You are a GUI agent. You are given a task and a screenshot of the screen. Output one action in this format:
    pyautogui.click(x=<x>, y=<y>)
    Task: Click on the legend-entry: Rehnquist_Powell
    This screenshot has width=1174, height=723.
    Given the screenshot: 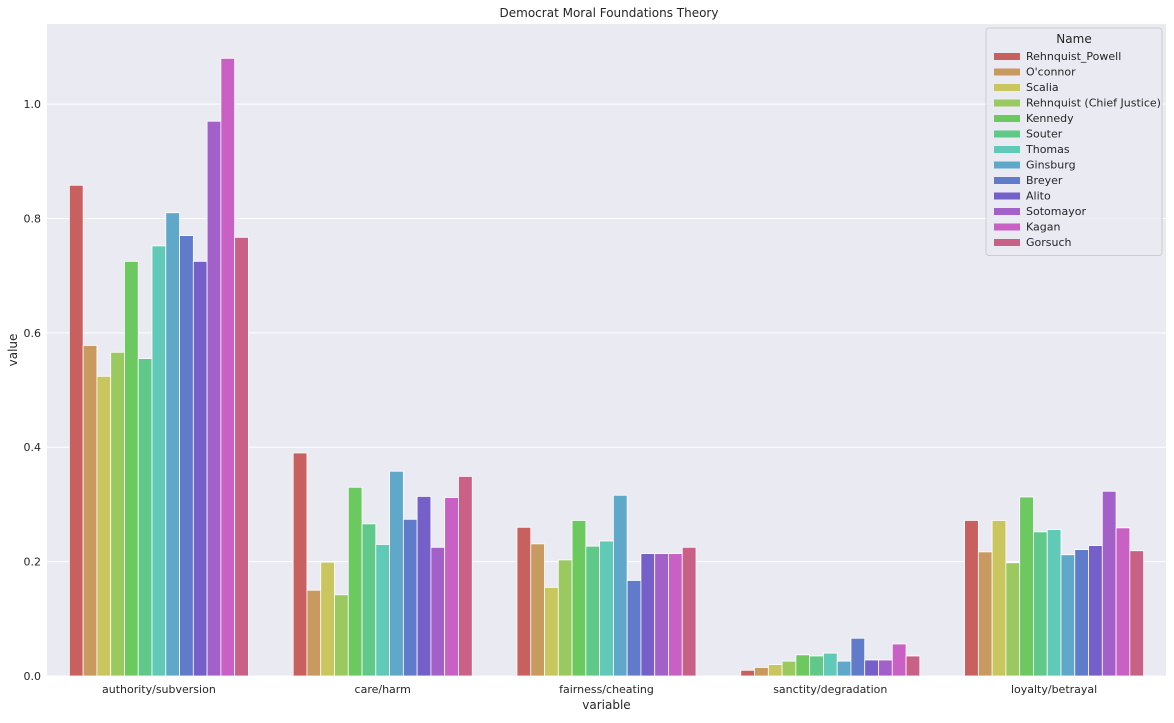 What is the action you would take?
    pyautogui.click(x=1073, y=56)
    